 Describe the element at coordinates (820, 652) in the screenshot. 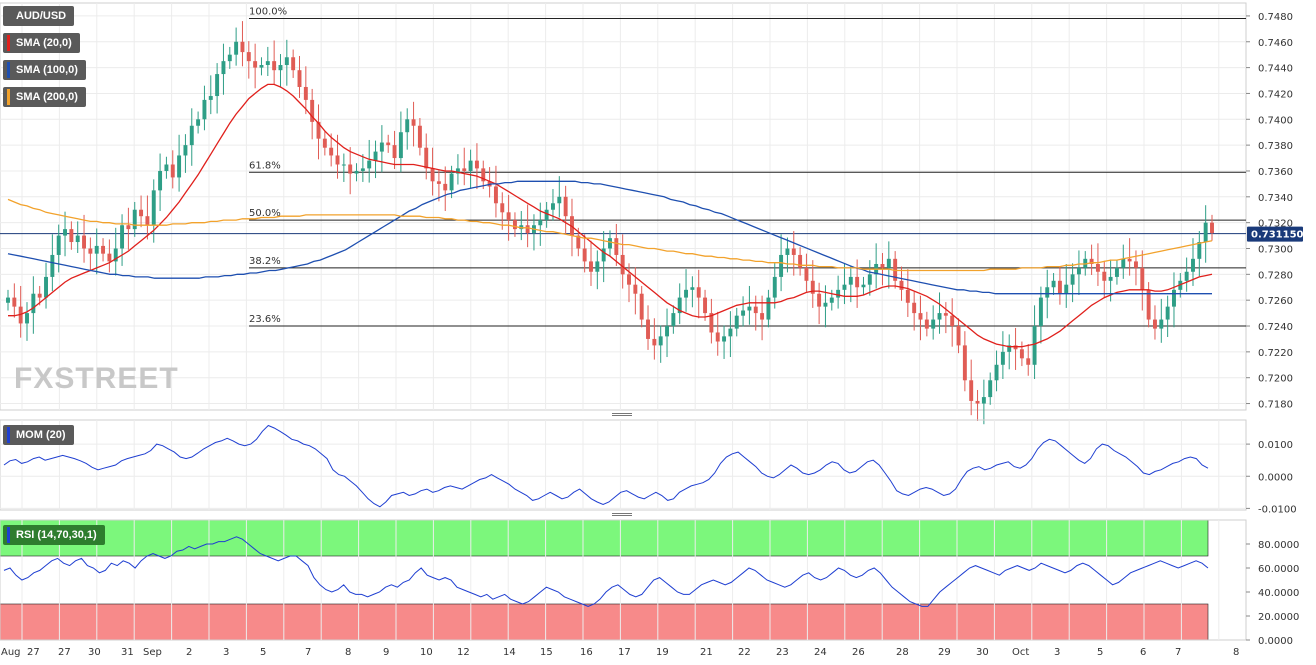

I see `time-tick-label: 24` at that location.